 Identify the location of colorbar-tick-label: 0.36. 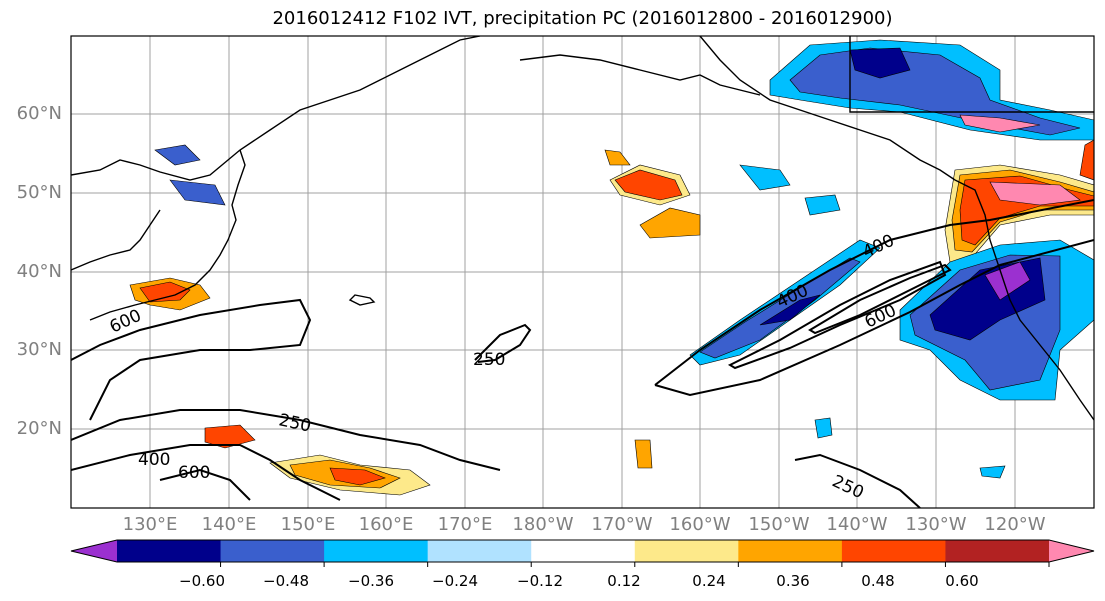
(793, 581).